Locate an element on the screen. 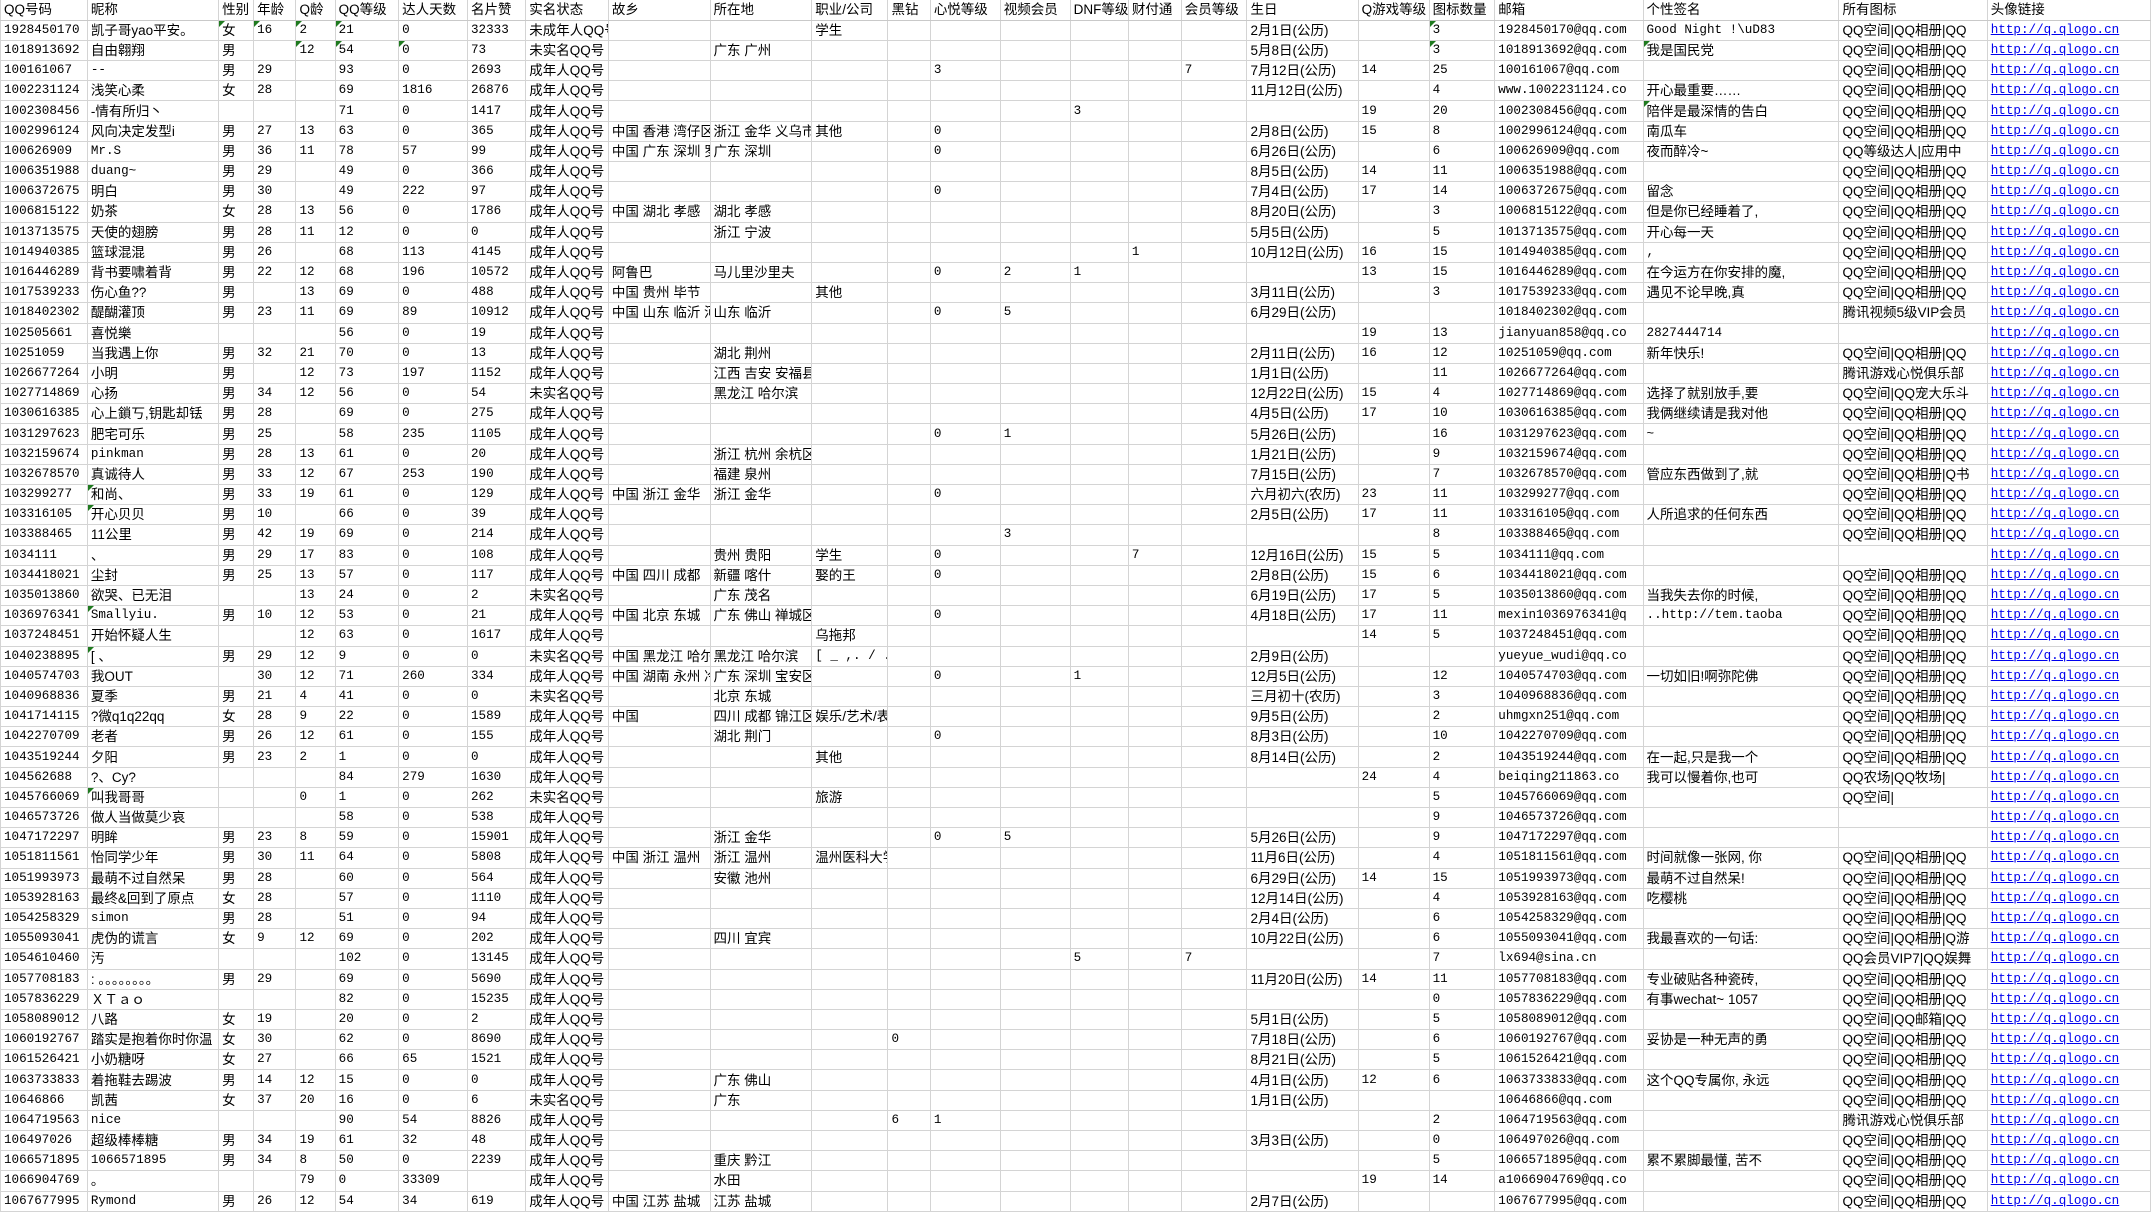 Image resolution: width=2151 pixels, height=1219 pixels. cell-r34-c5: 22 is located at coordinates (367, 717).